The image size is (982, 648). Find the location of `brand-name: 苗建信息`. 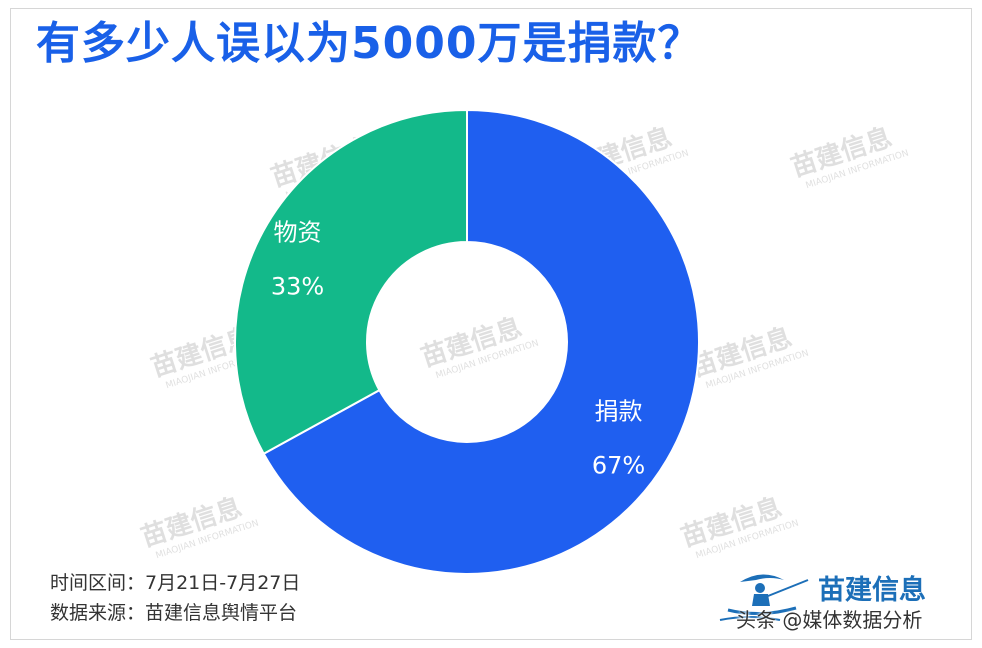

brand-name: 苗建信息 is located at coordinates (872, 590).